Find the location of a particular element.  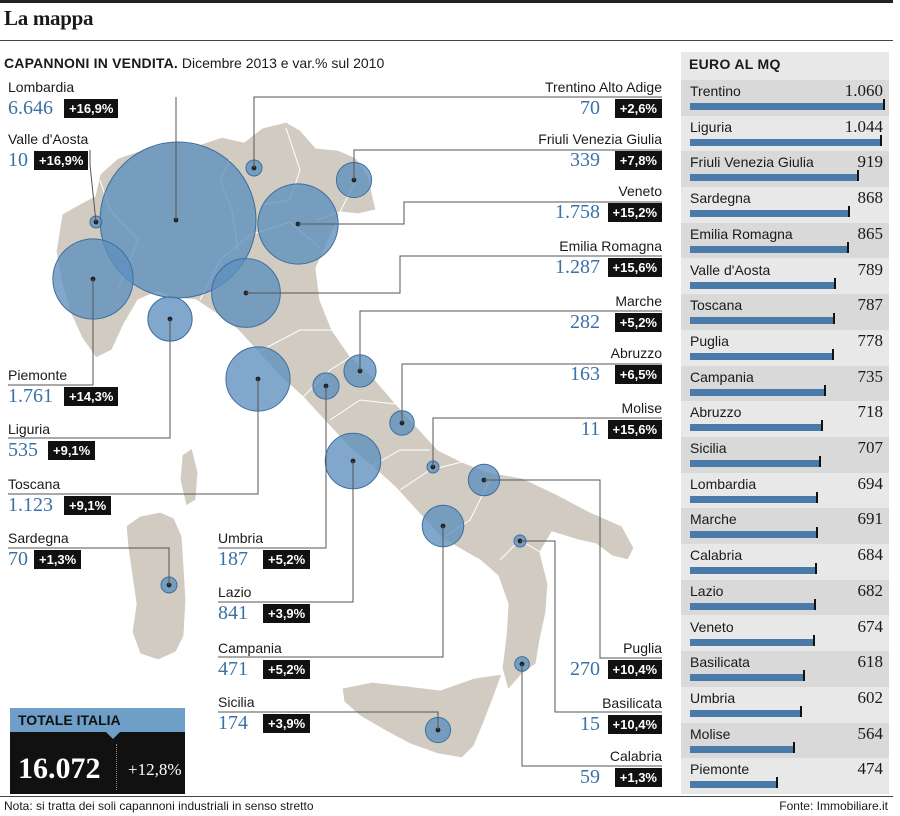

region-change-campania: +5,2% is located at coordinates (287, 669).